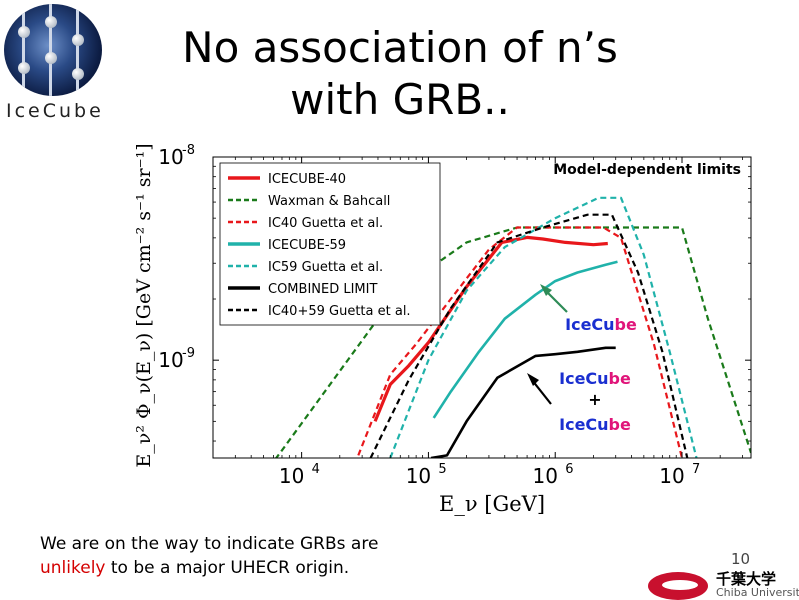 This screenshot has height=600, width=799. What do you see at coordinates (170, 360) in the screenshot?
I see `y-tick-label-0: 10` at bounding box center [170, 360].